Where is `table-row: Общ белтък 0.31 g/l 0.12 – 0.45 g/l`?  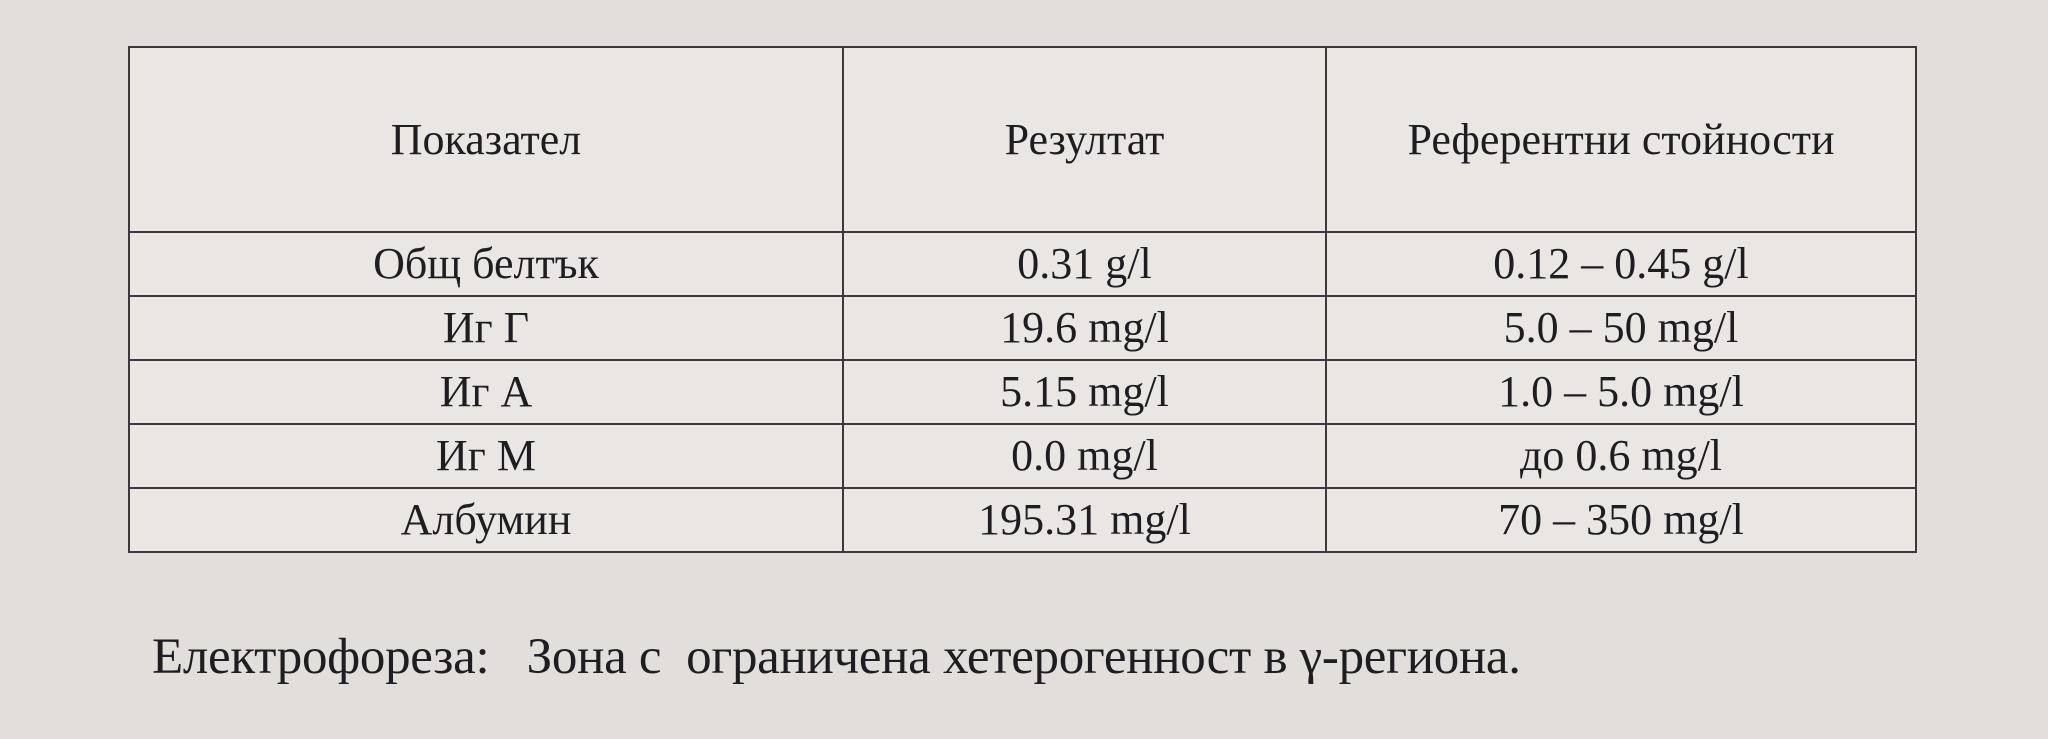
table-row: Общ белтък 0.31 g/l 0.12 – 0.45 g/l is located at coordinates (1022, 264).